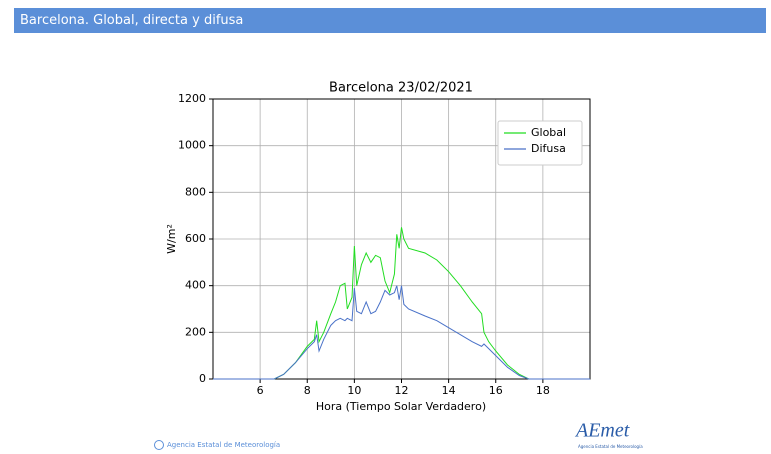  What do you see at coordinates (548, 148) in the screenshot?
I see `legend-label: Difusa` at bounding box center [548, 148].